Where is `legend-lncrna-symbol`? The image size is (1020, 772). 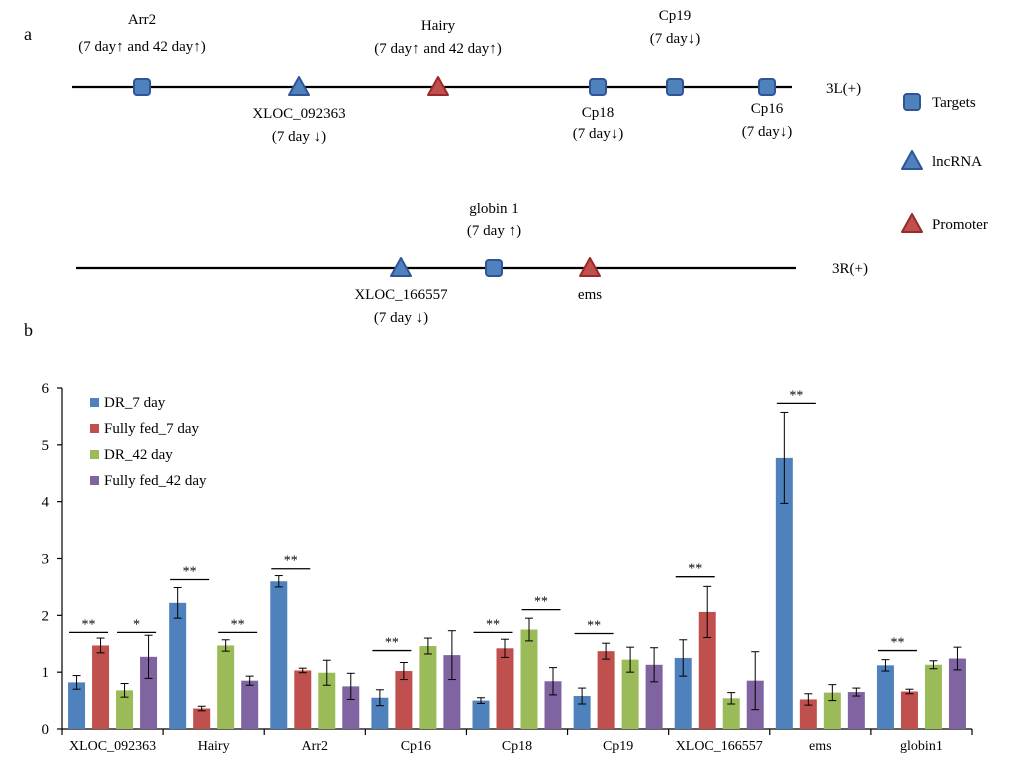
legend-lncrna-symbol is located at coordinates (912, 160).